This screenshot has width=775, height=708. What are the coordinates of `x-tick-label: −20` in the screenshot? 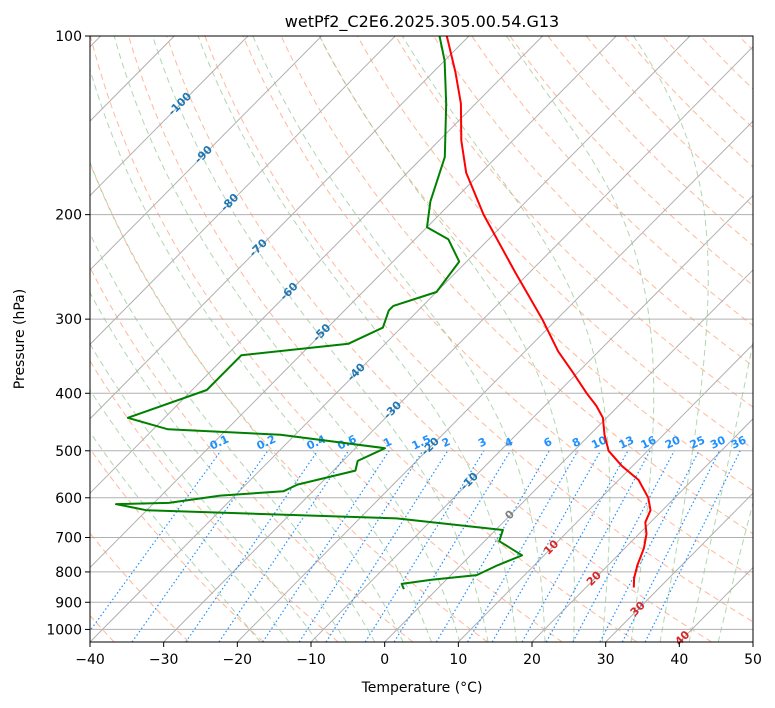 It's located at (238, 660).